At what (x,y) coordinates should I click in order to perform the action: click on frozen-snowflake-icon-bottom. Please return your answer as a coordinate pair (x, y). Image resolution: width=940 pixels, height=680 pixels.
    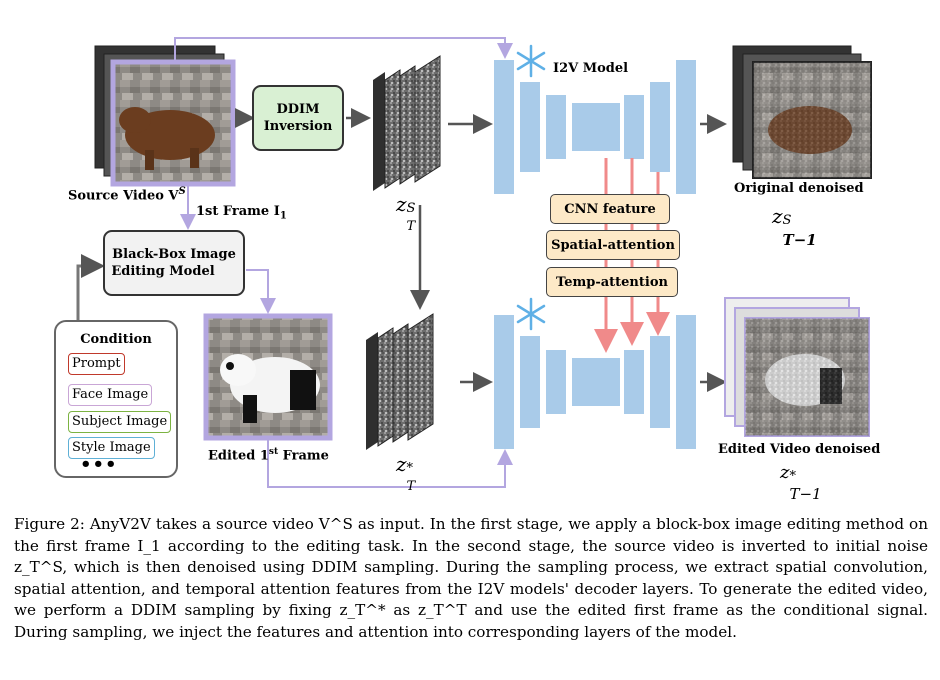
    Looking at the image, I should click on (531, 314).